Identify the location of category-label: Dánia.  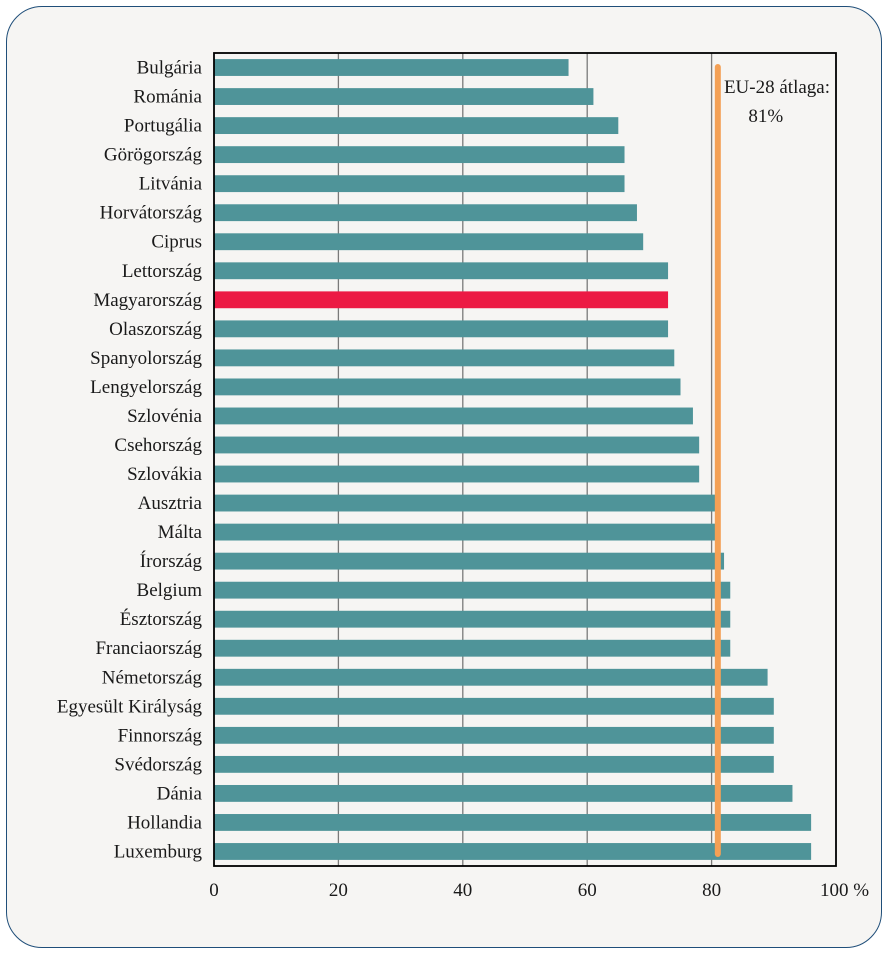
(180, 793).